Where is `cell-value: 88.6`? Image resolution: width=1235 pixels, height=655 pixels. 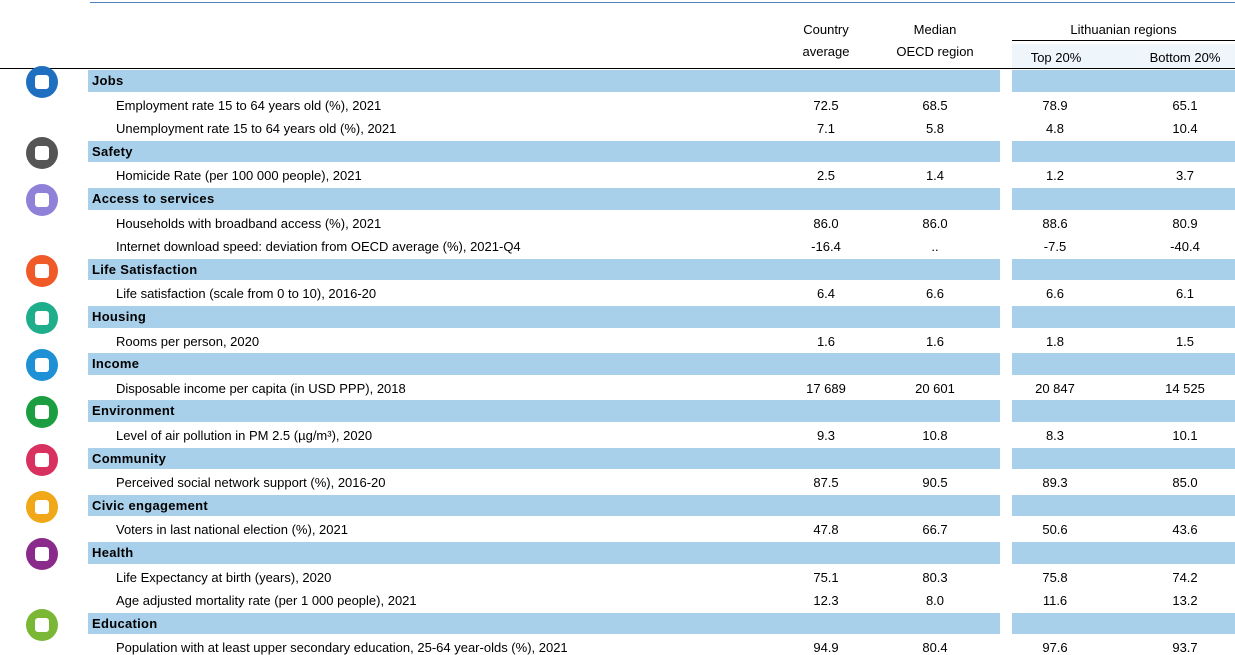
cell-value: 88.6 is located at coordinates (1055, 223).